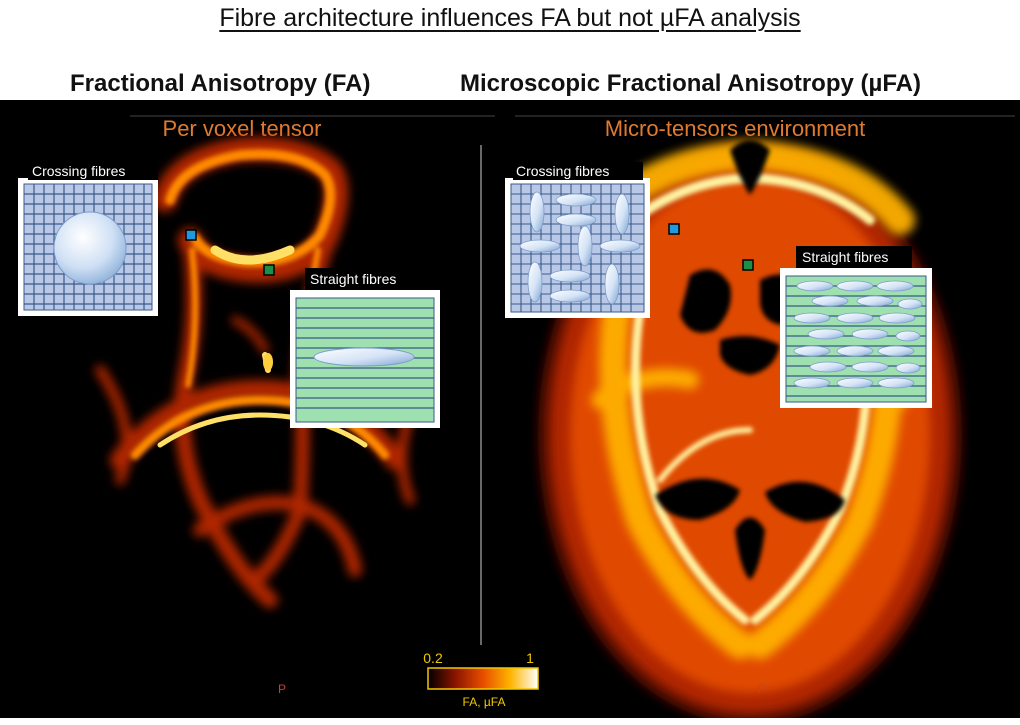 Image resolution: width=1020 pixels, height=725 pixels. I want to click on fa-straight-ellipse, so click(364, 357).